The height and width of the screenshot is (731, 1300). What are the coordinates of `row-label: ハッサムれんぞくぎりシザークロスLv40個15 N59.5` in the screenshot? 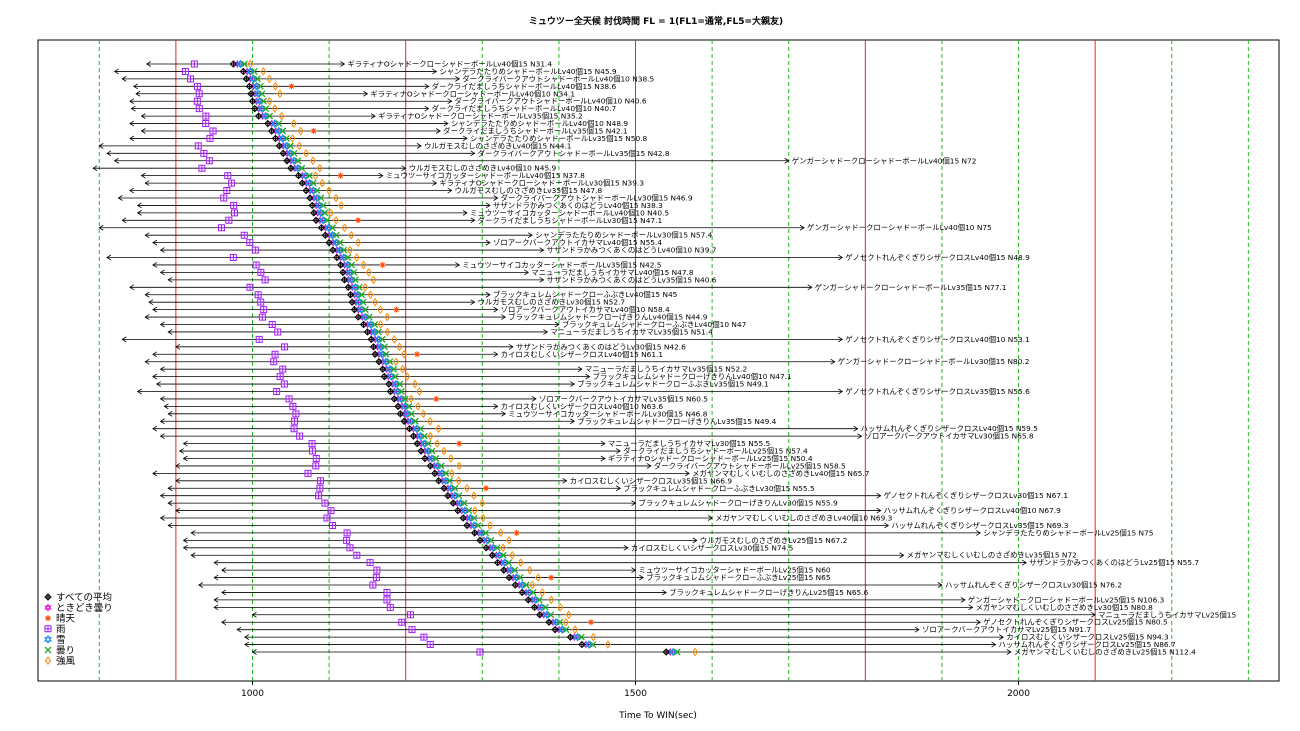 It's located at (949, 428).